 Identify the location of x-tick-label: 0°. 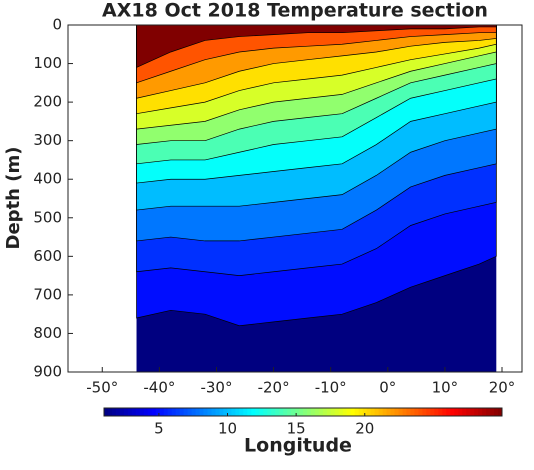
(387, 388).